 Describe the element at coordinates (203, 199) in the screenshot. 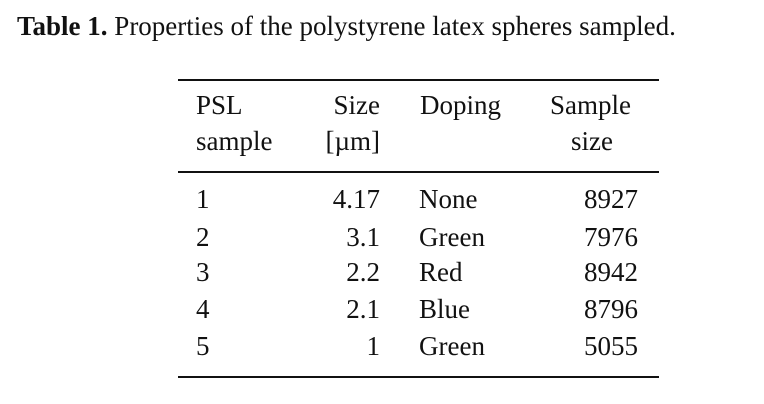

I see `cell-sample: 1` at that location.